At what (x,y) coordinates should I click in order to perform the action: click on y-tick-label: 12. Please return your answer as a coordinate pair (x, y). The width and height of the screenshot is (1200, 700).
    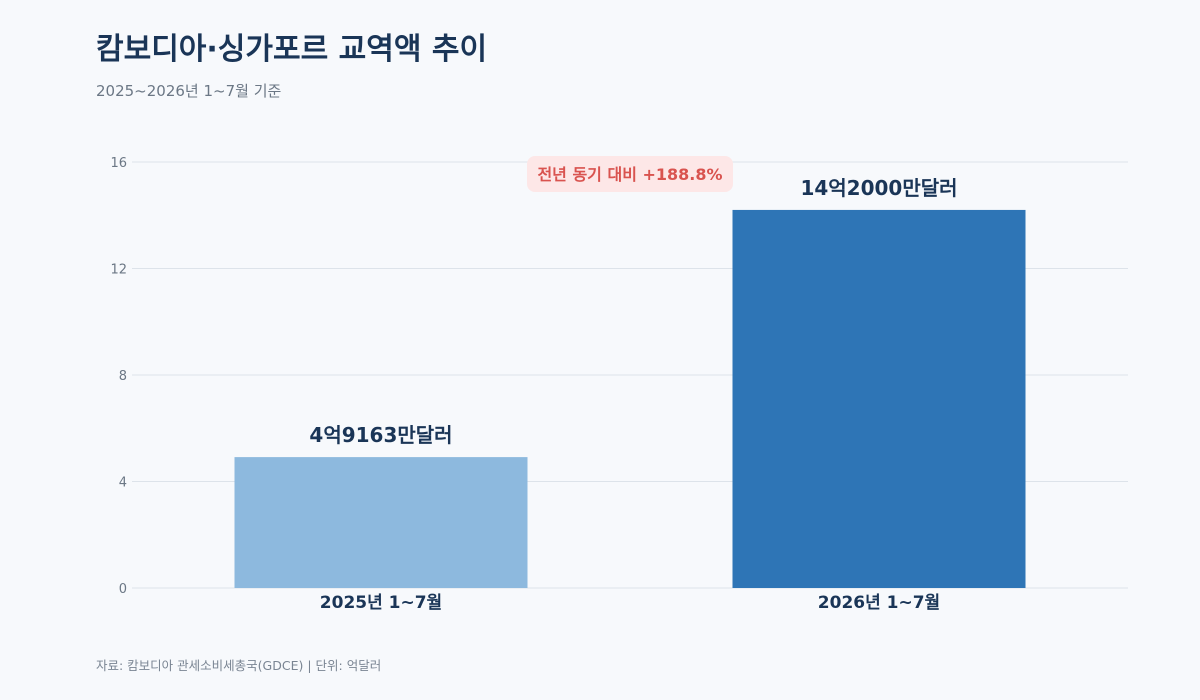
    Looking at the image, I should click on (118, 270).